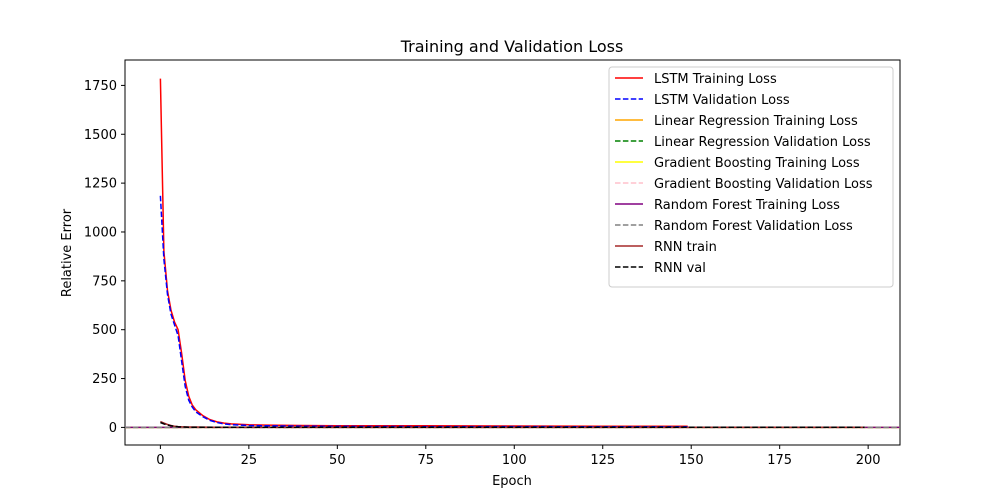 The image size is (1000, 500). I want to click on x-axis-ticks: 0 25 50 75 100 125 150 175 200, so click(518, 456).